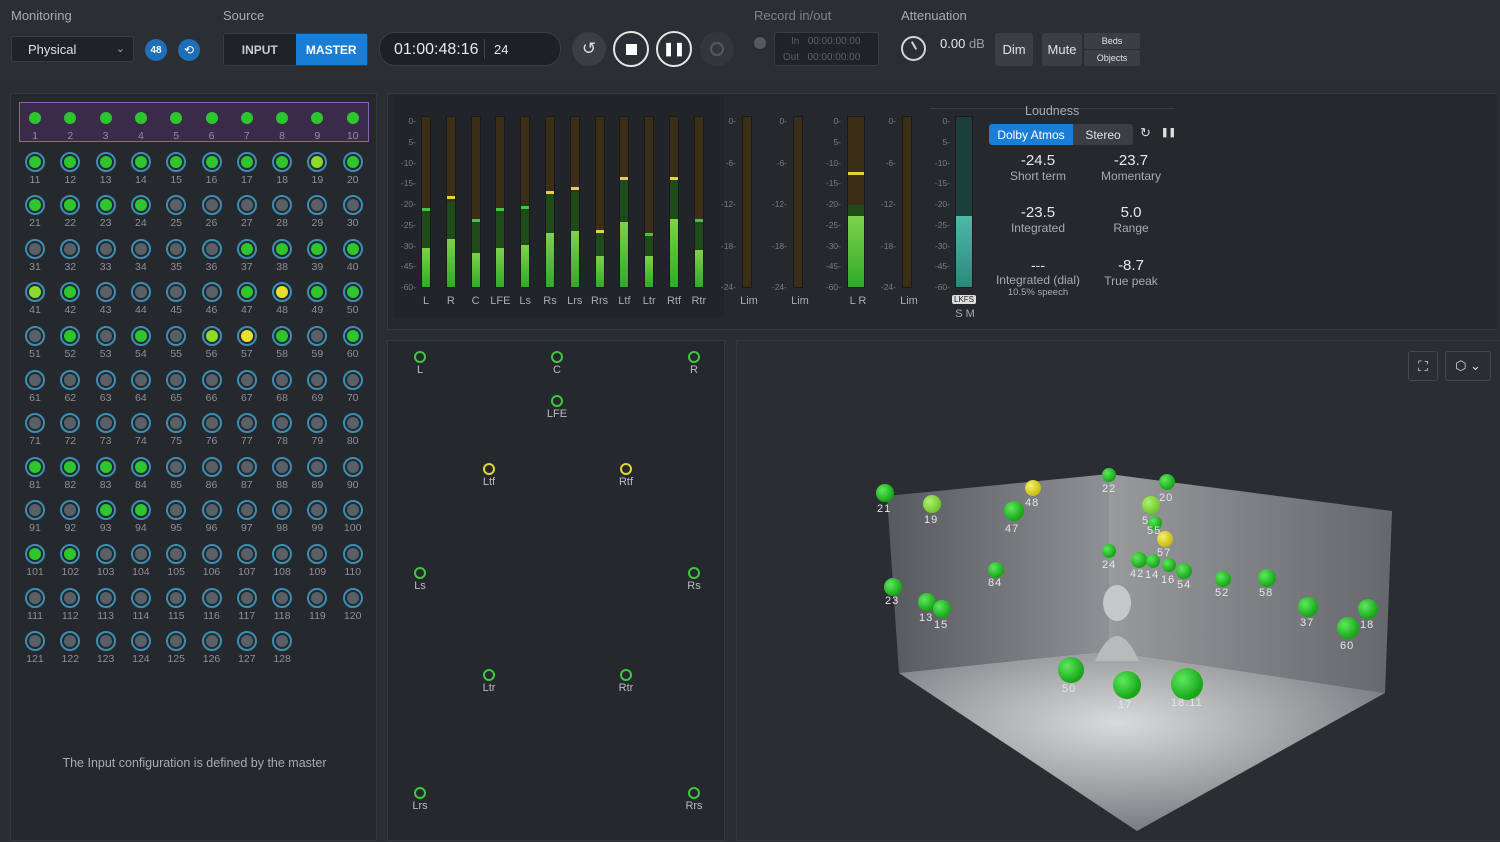  What do you see at coordinates (35, 647) in the screenshot?
I see `channel-121: 121` at bounding box center [35, 647].